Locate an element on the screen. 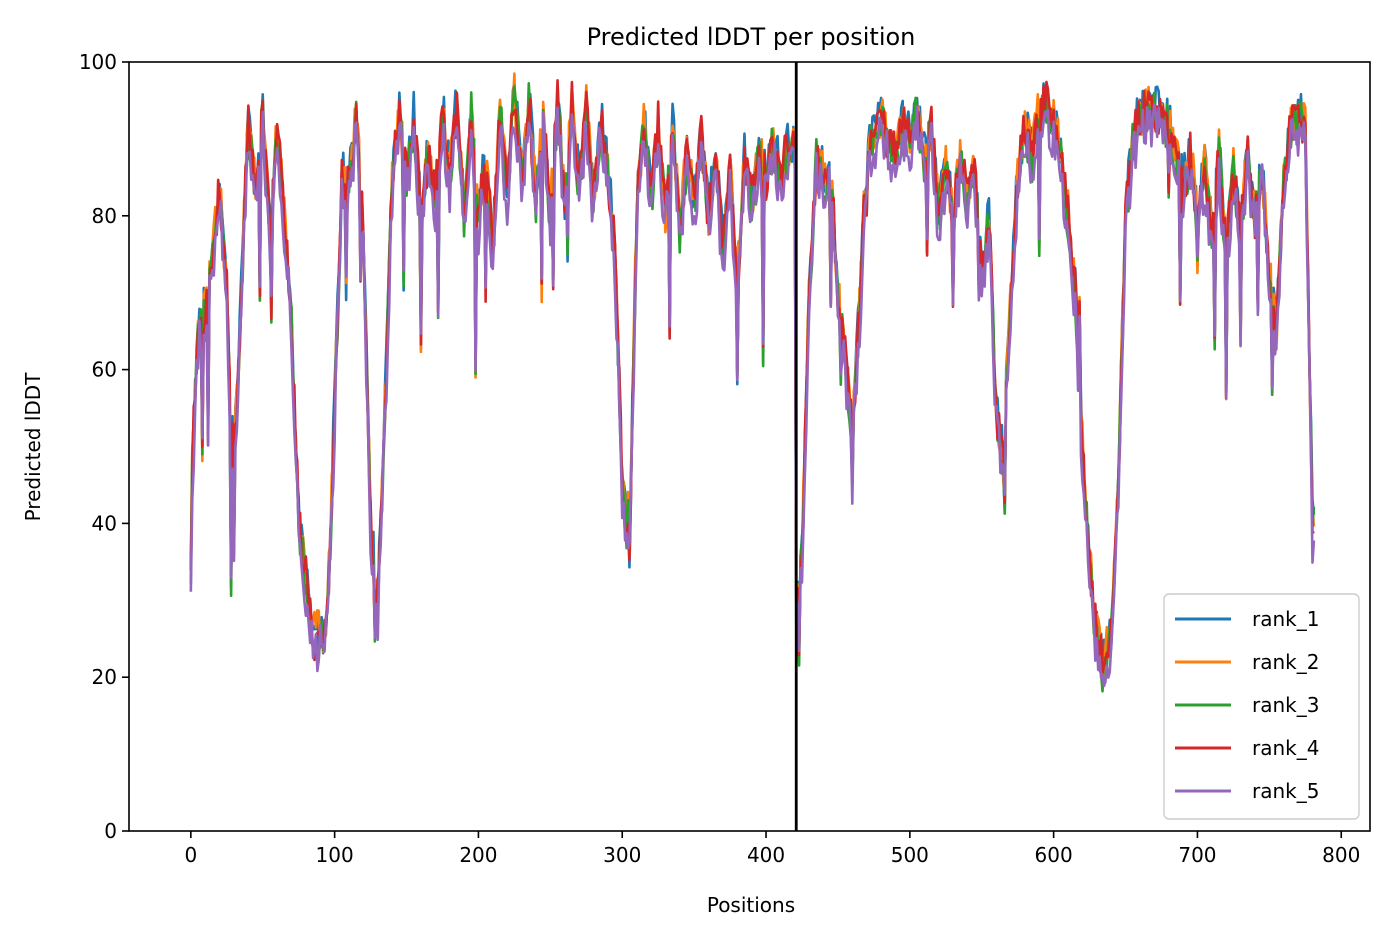  x-tick-label: 200 is located at coordinates (478, 855).